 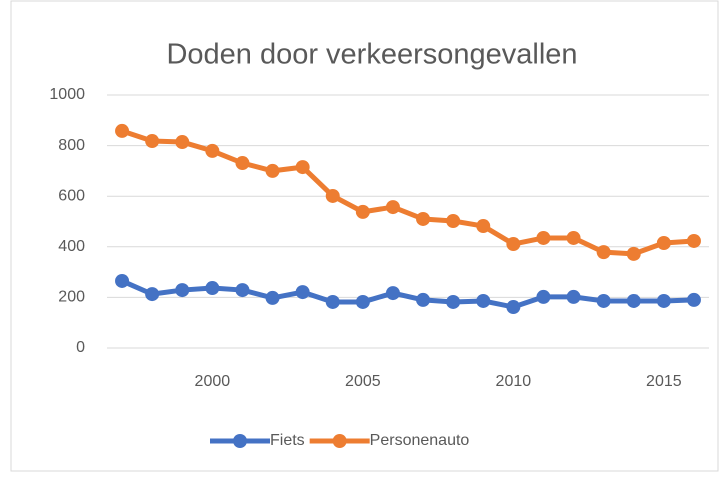 What do you see at coordinates (287, 440) in the screenshot?
I see `legend-label: Fiets` at bounding box center [287, 440].